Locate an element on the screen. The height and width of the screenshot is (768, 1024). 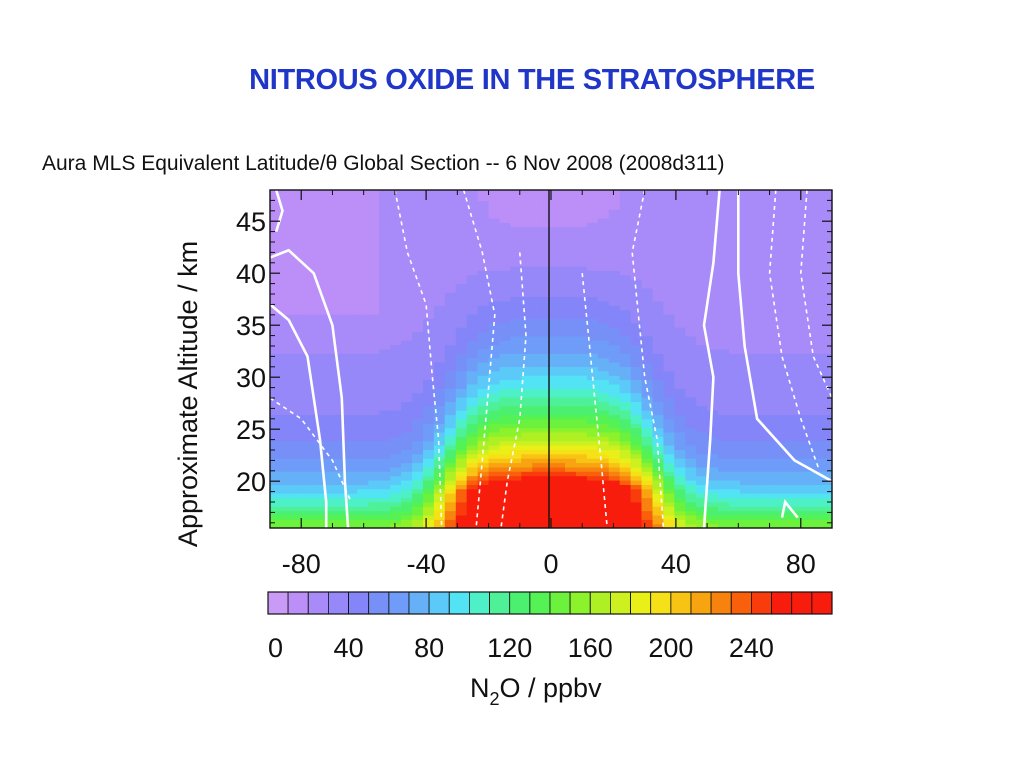
colorbar-swatch is located at coordinates (761, 603).